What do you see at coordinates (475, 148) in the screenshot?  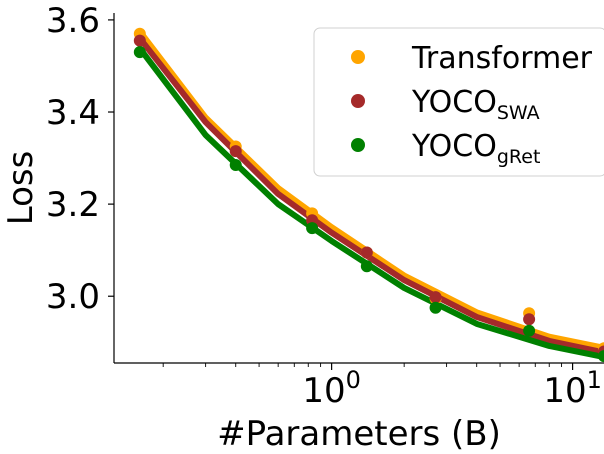 I see `legend-label-2: YOCOgRet` at bounding box center [475, 148].